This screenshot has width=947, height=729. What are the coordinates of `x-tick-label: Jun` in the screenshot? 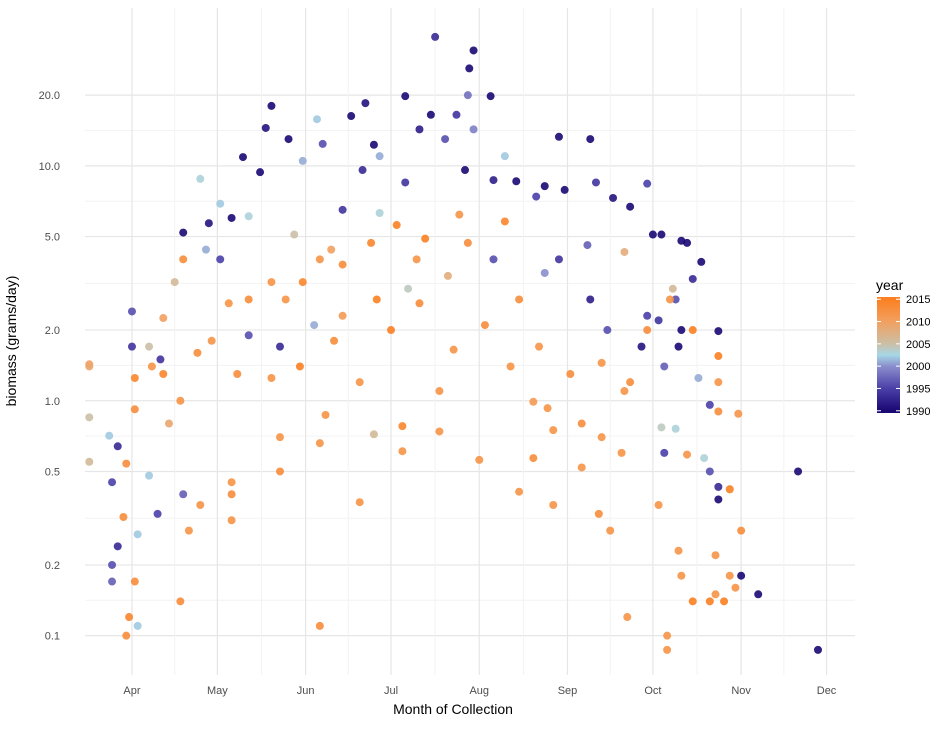 It's located at (306, 691).